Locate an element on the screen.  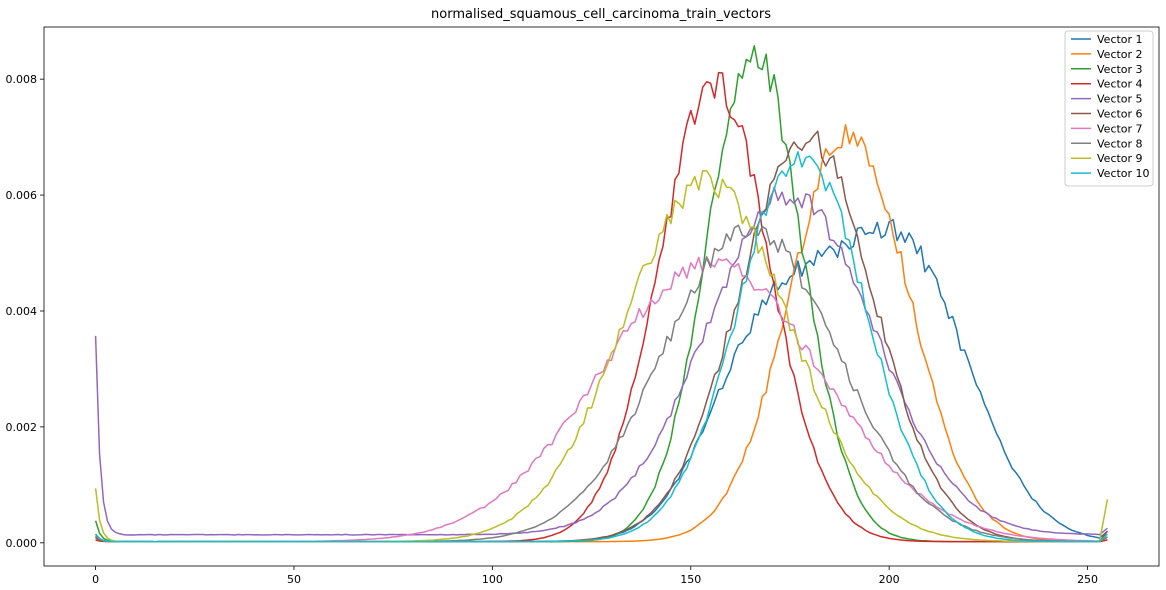
x-tick-label: 50 is located at coordinates (294, 579).